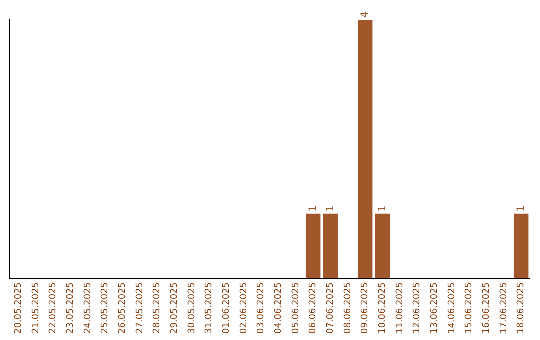  I want to click on x-tick-label: 29.05.2025, so click(175, 308).